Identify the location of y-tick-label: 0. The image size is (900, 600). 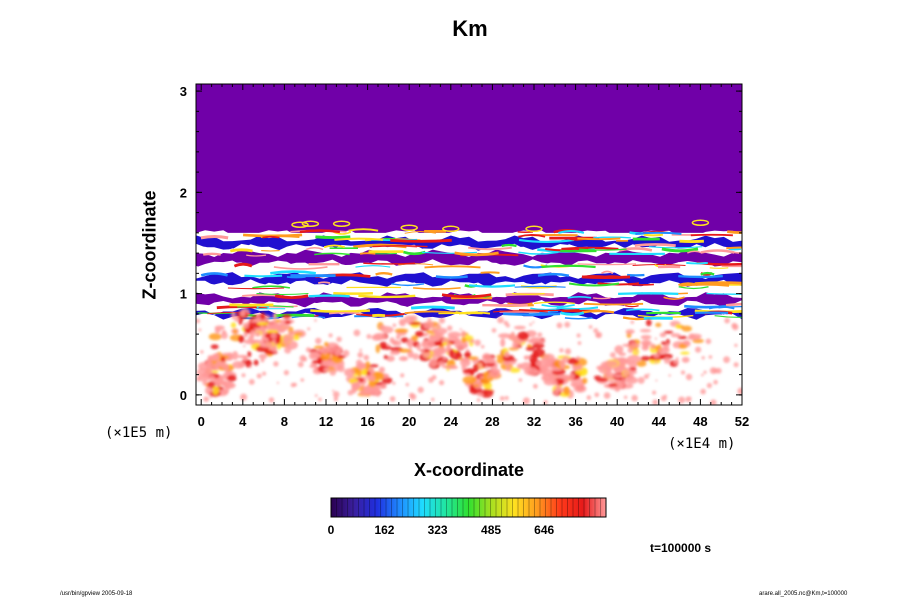
(183, 395).